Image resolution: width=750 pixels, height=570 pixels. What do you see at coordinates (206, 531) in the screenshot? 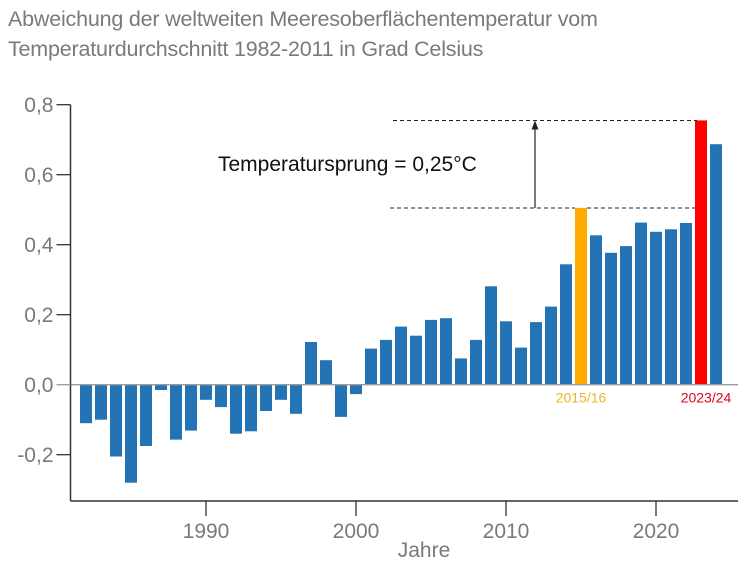
I see `x-tick-label: 1990` at bounding box center [206, 531].